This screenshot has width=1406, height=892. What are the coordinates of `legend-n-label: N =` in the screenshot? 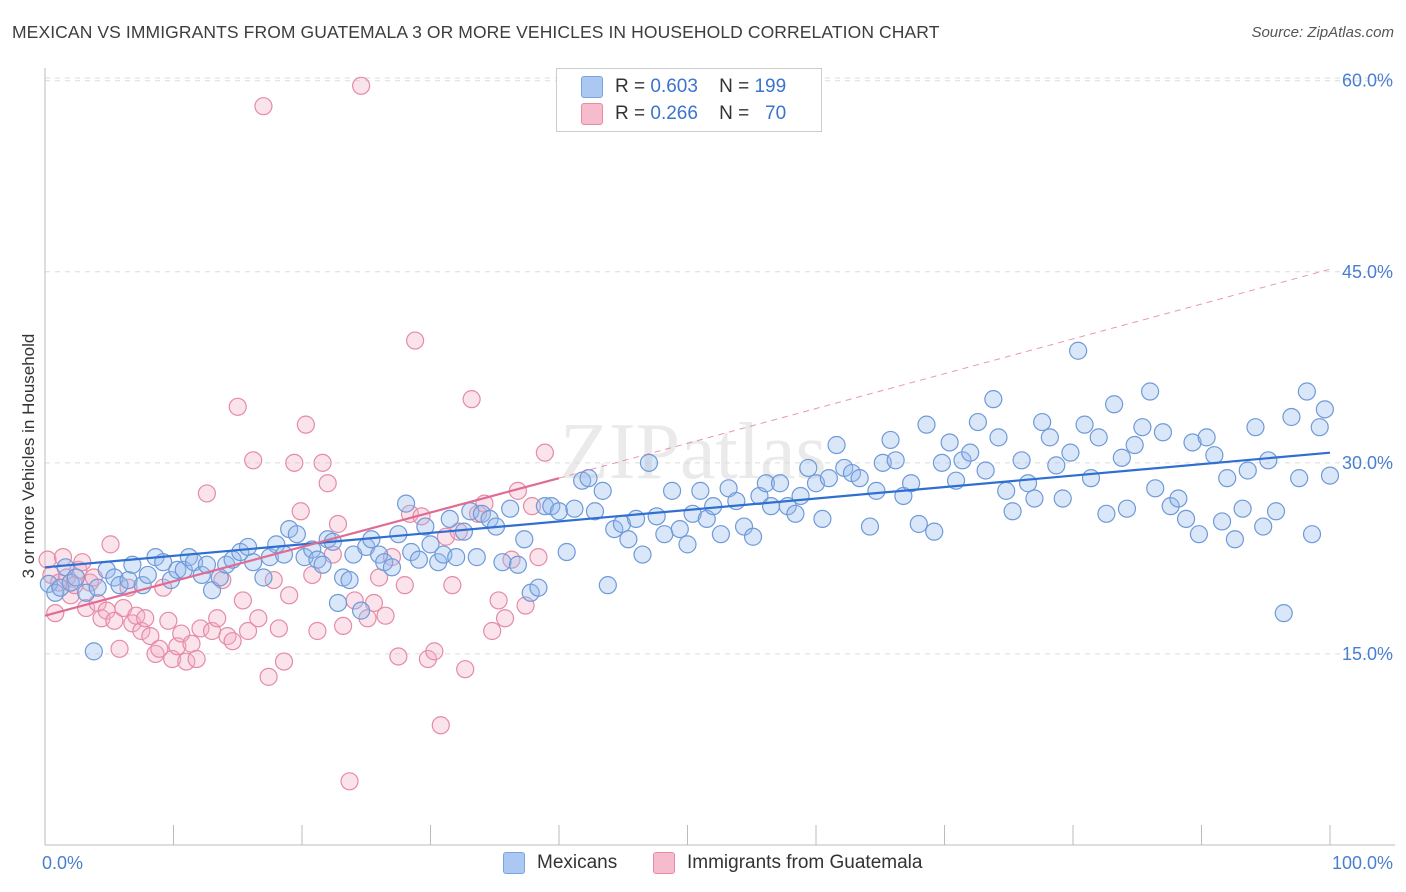 It's located at (734, 86).